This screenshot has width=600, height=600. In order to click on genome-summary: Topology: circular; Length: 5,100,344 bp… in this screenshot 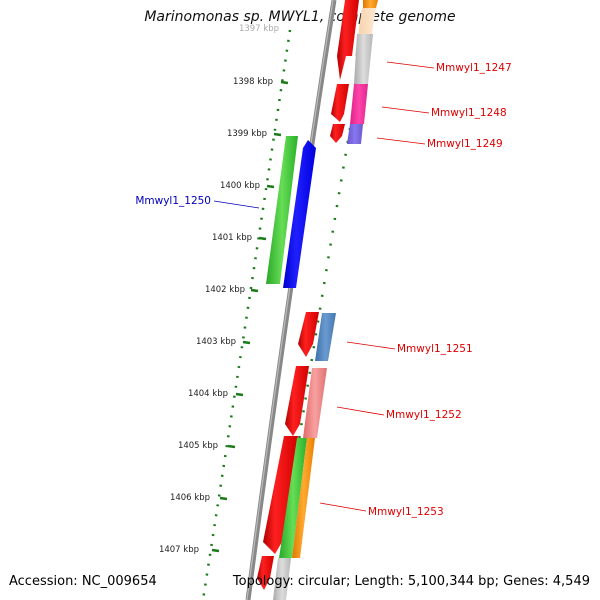, I will do `click(411, 581)`.